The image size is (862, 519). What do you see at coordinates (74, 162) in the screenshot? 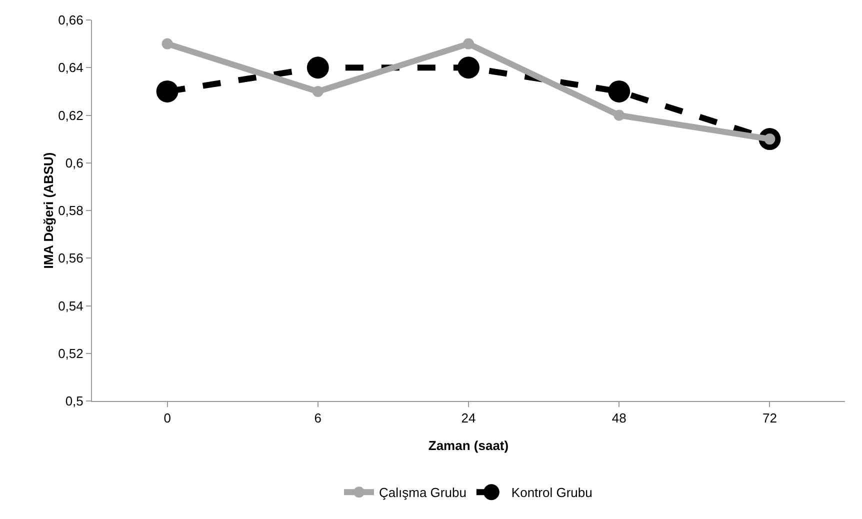
I see `y-tick-label: 0,6` at bounding box center [74, 162].